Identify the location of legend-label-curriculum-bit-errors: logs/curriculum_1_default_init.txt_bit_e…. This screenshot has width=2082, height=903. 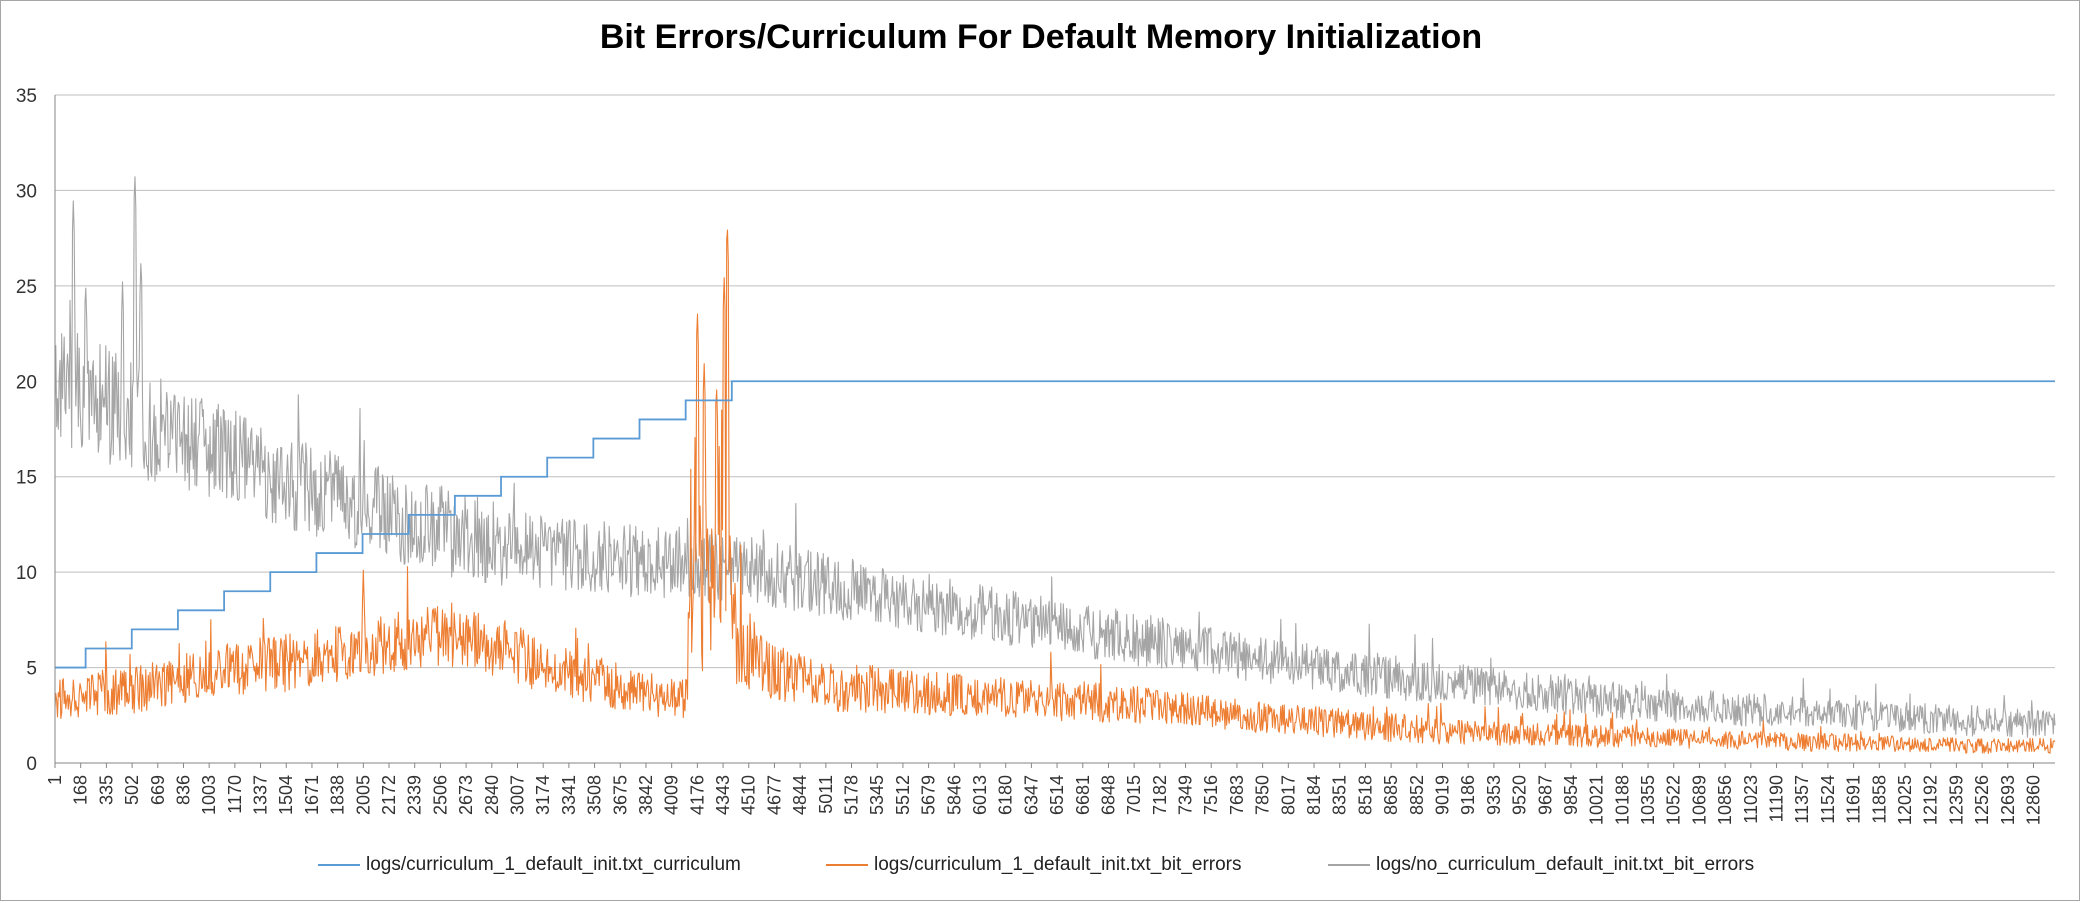
(1058, 864).